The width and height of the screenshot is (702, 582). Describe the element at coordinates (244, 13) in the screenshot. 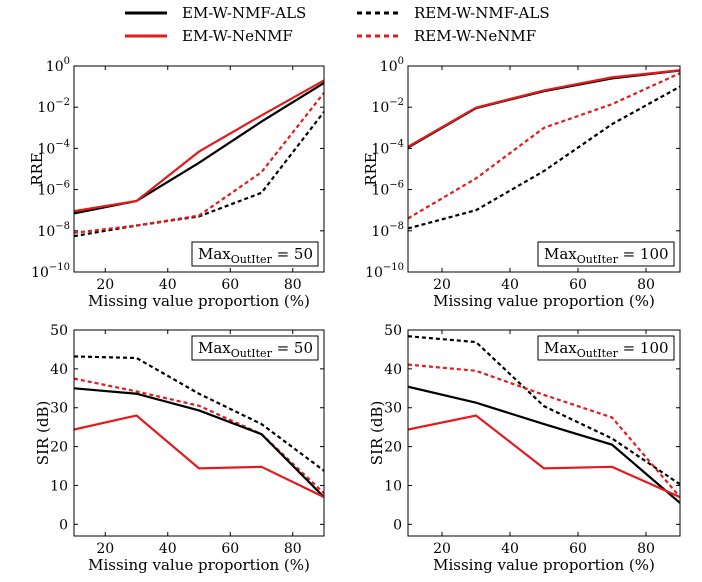

I see `legend-label-em-w-nmf-als: EM-W-NMF-ALS` at that location.